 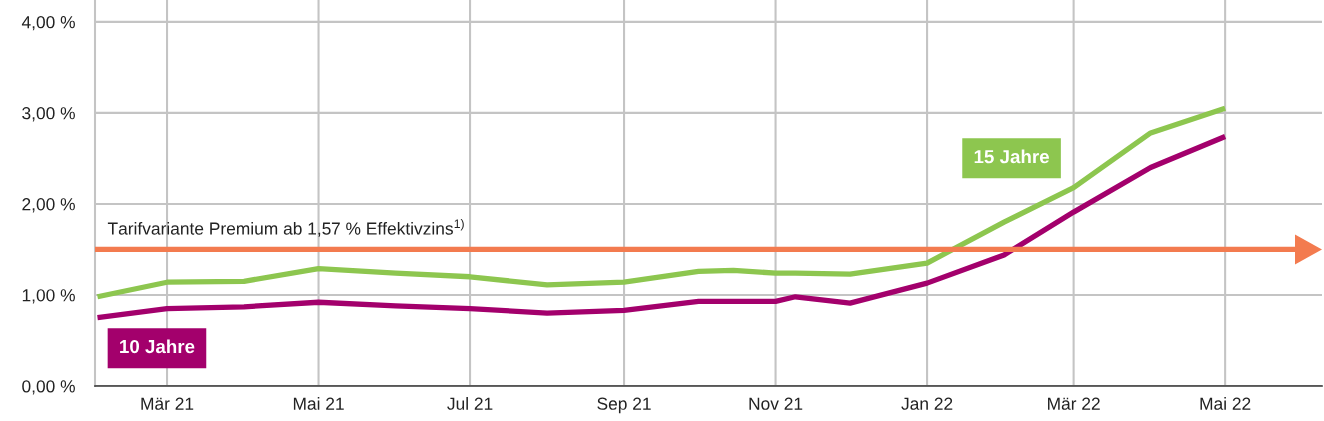 What do you see at coordinates (167, 403) in the screenshot?
I see `x-tick-label: Mär 21` at bounding box center [167, 403].